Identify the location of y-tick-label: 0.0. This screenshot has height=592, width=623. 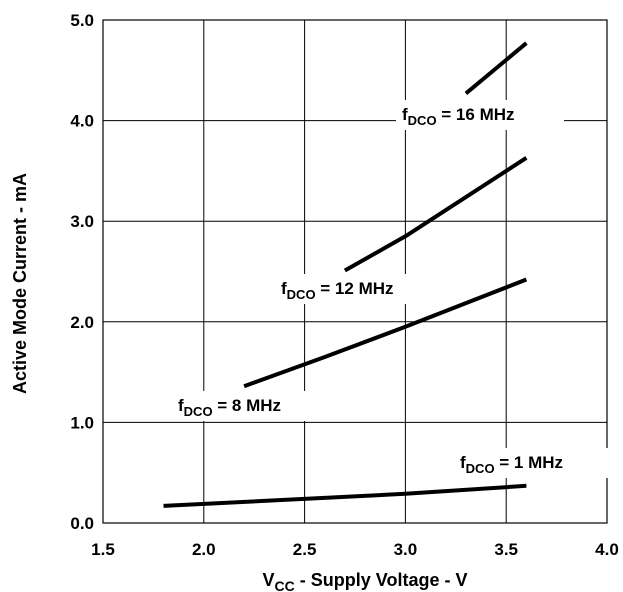
(82, 523).